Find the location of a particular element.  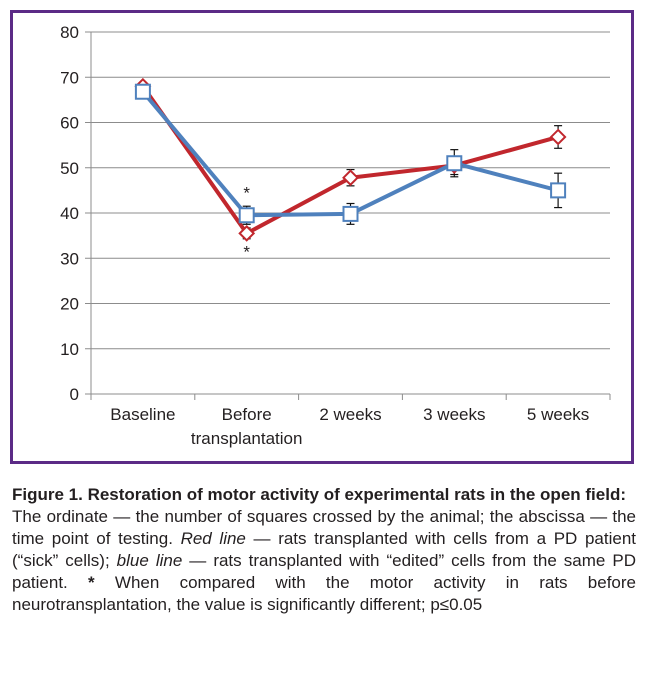

caption-star: * is located at coordinates (91, 582).